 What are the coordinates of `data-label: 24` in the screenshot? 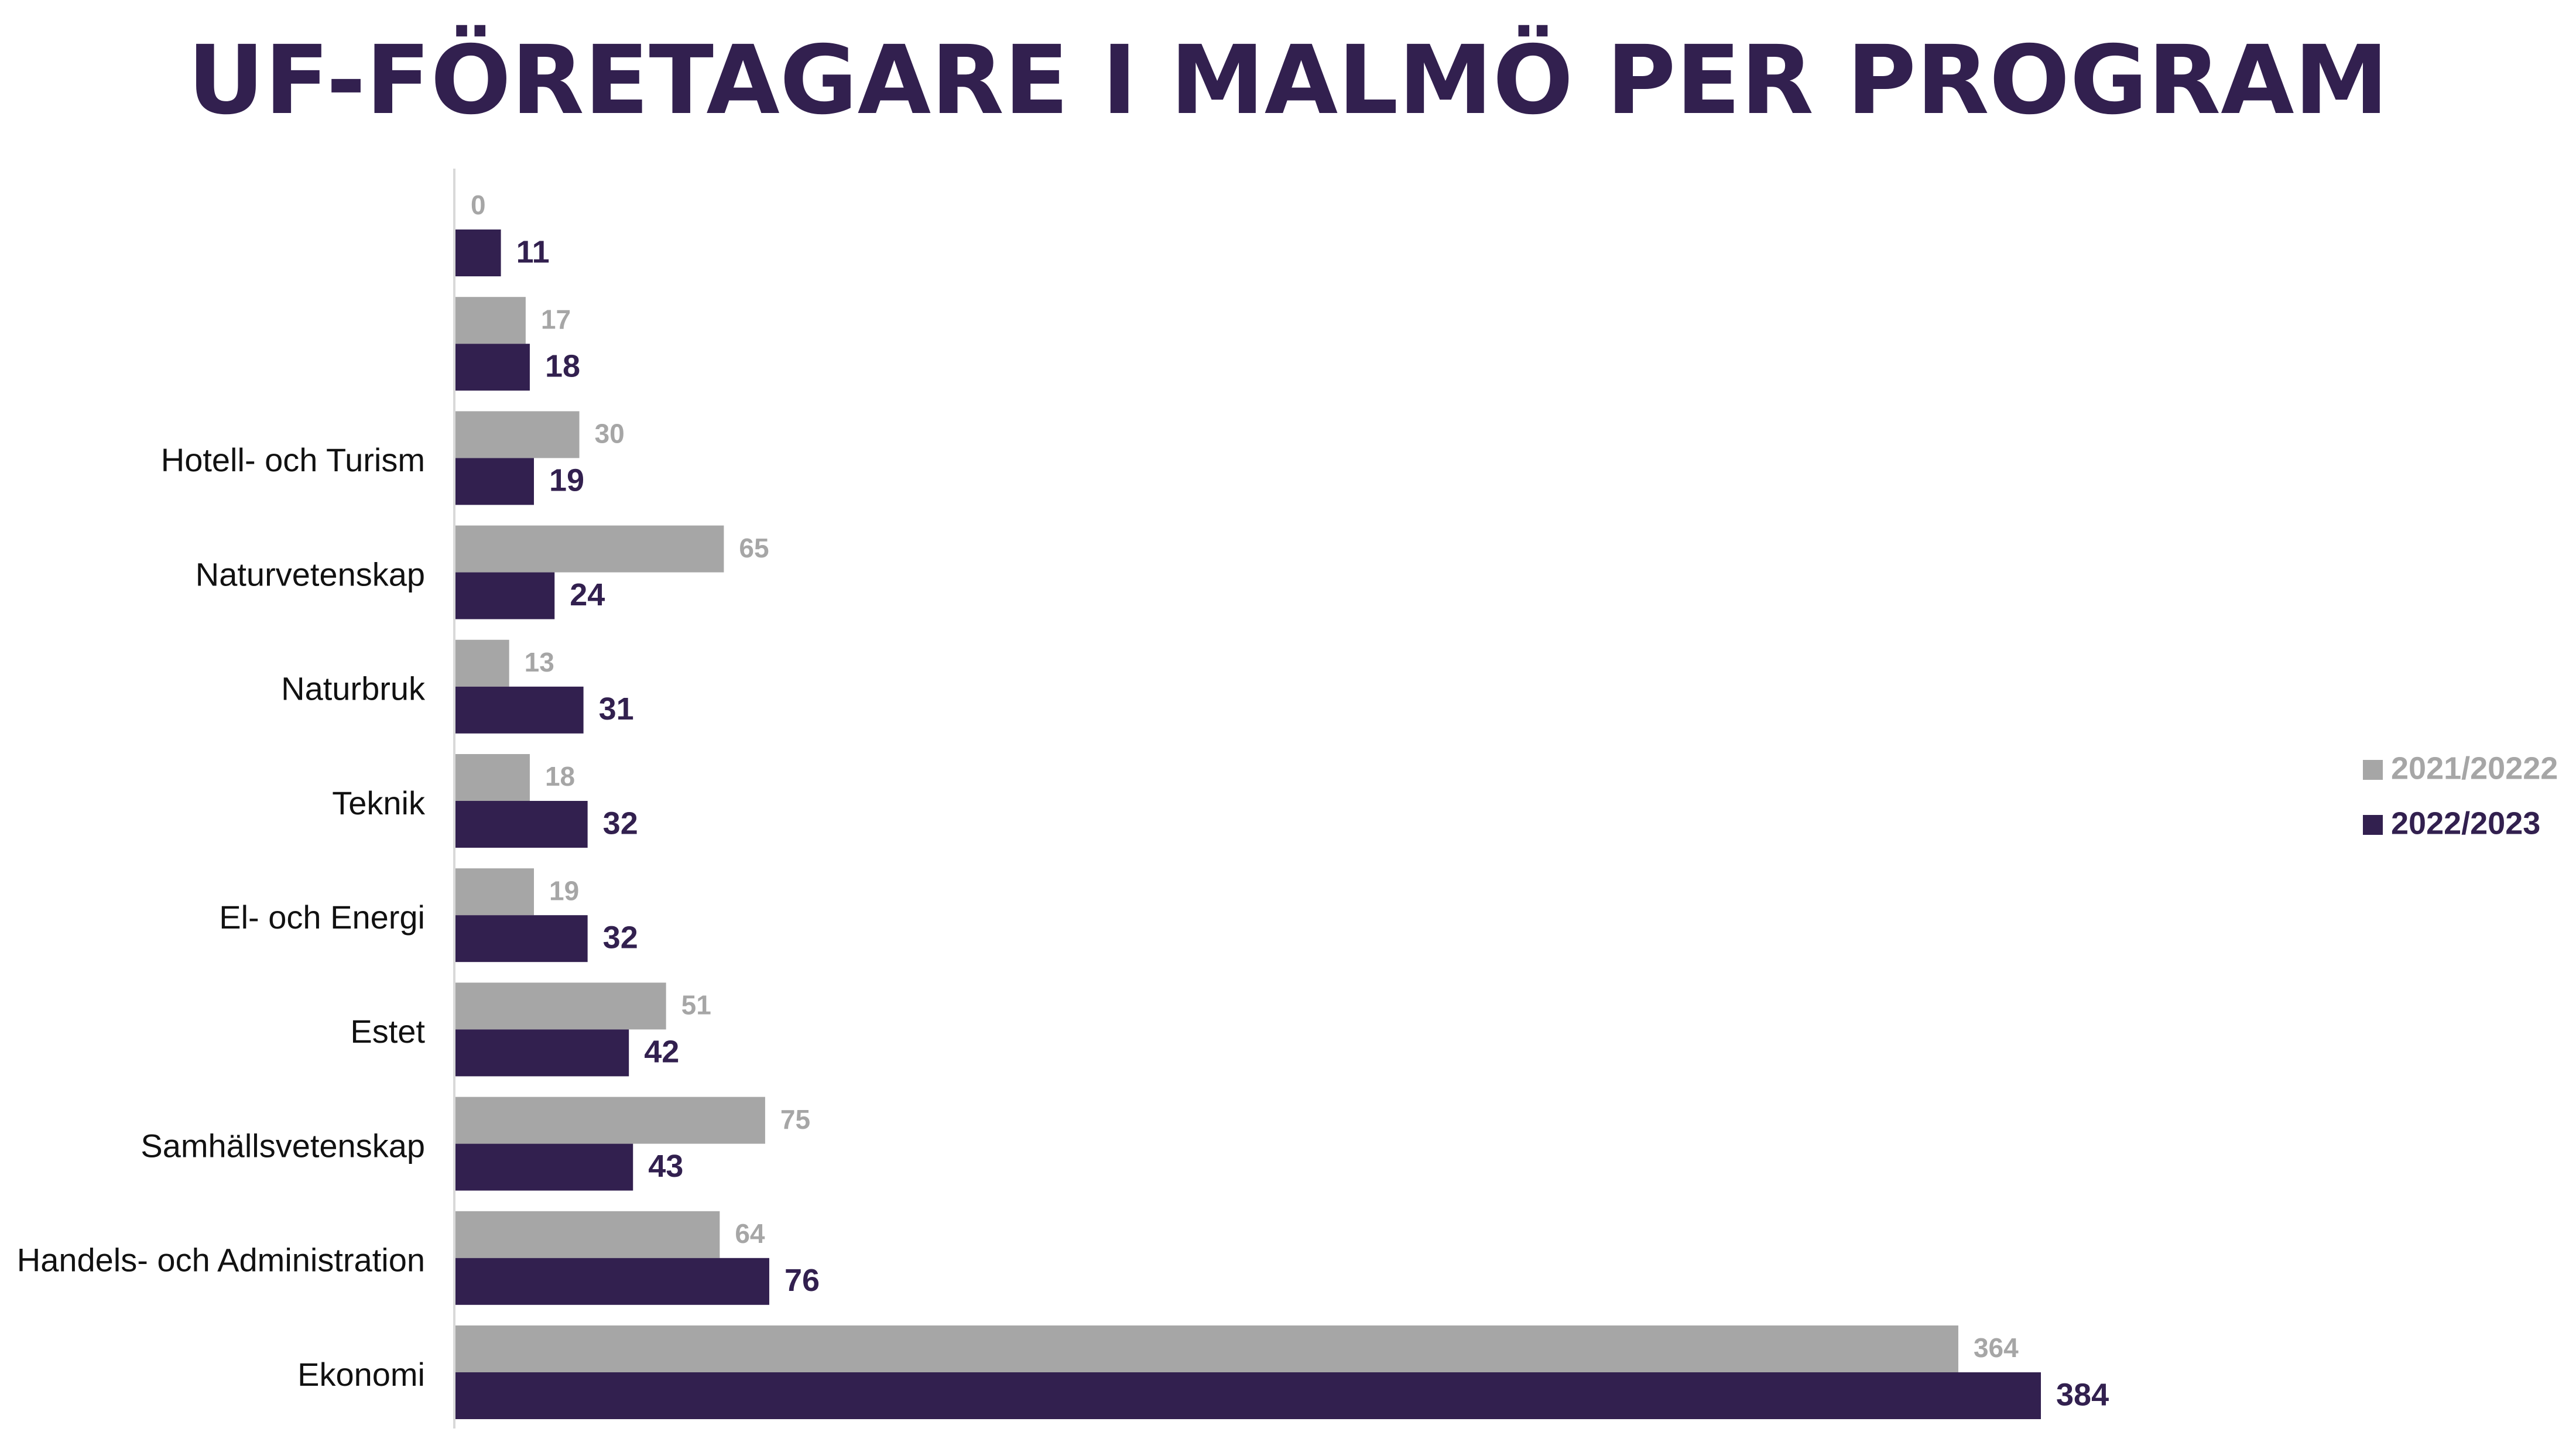 It's located at (587, 594).